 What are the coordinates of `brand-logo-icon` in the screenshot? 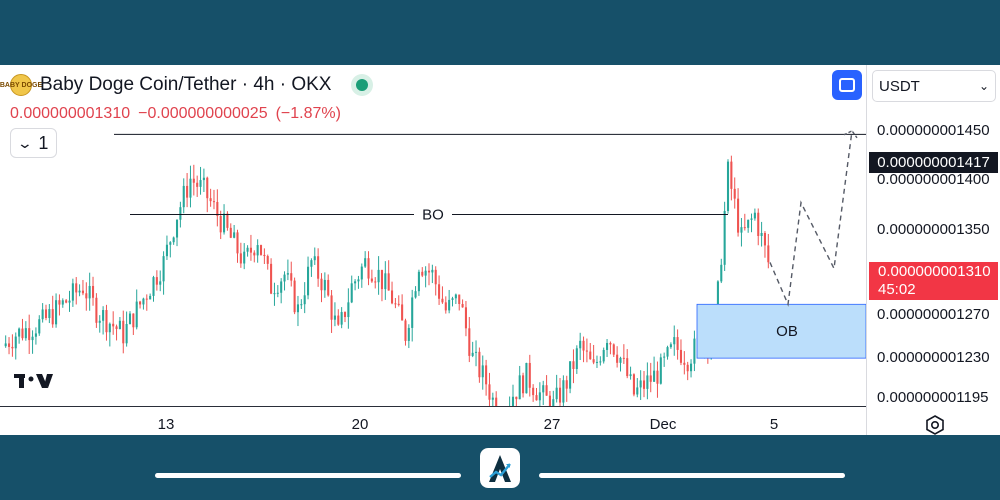 It's located at (500, 468).